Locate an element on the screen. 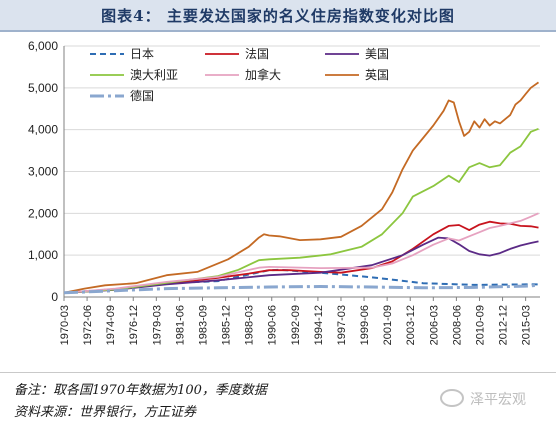  y-tick-label: 5,000 is located at coordinates (43, 88).